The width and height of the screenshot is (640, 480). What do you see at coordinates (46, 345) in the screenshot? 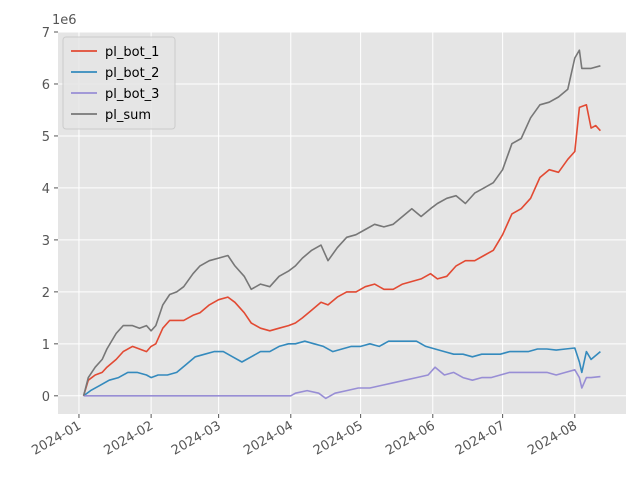
I see `y-tick-label: 1` at bounding box center [46, 345].